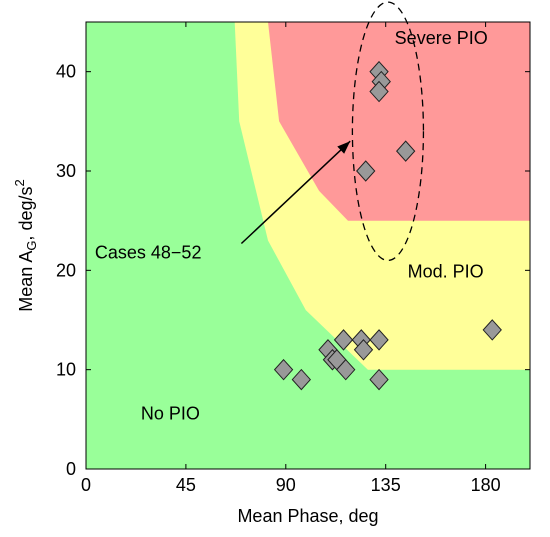 The height and width of the screenshot is (537, 550). I want to click on annotation-text: Cases 48−52, so click(148, 252).